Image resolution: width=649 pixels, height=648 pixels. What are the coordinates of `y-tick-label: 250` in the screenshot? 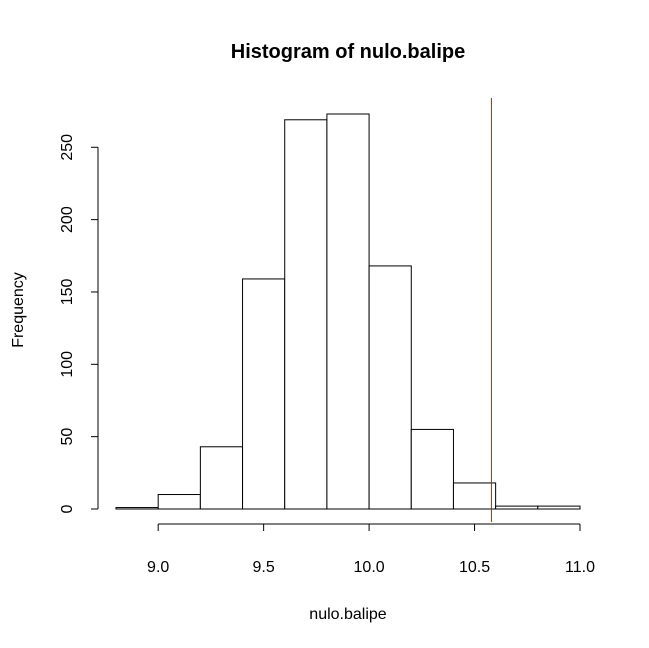 It's located at (67, 147).